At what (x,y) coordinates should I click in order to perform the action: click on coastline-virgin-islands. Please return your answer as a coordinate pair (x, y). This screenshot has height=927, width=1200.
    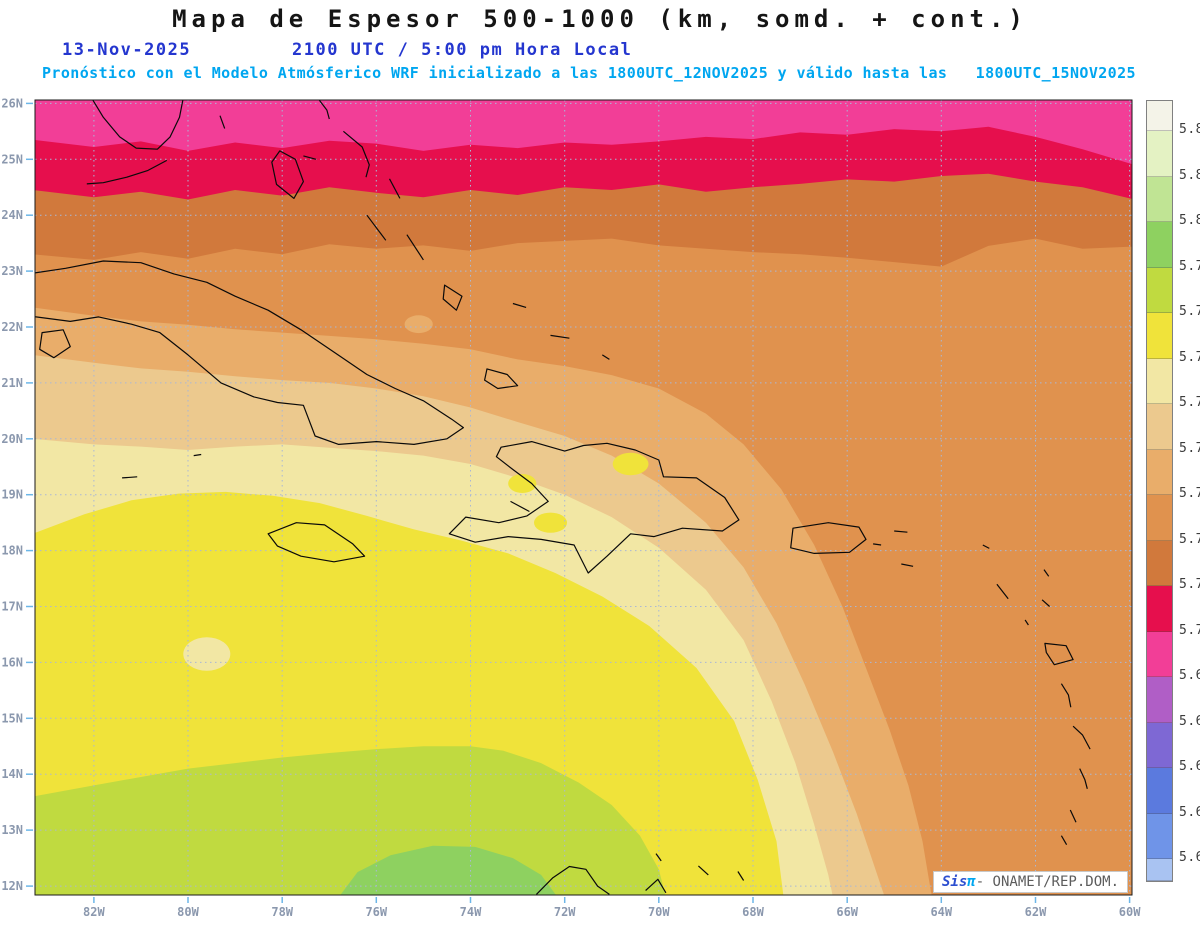
    Looking at the image, I should click on (901, 531).